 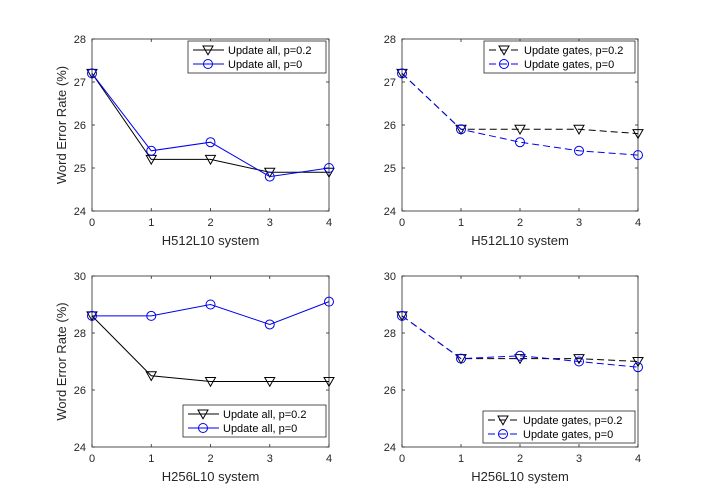 I want to click on chart-bottom-right-ytick-label: 26, so click(x=390, y=391).